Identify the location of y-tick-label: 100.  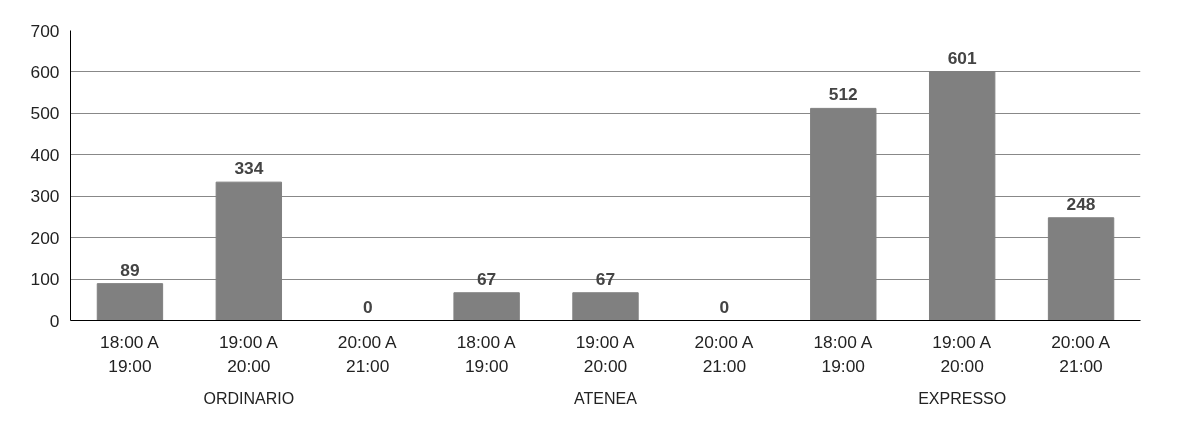
(45, 279).